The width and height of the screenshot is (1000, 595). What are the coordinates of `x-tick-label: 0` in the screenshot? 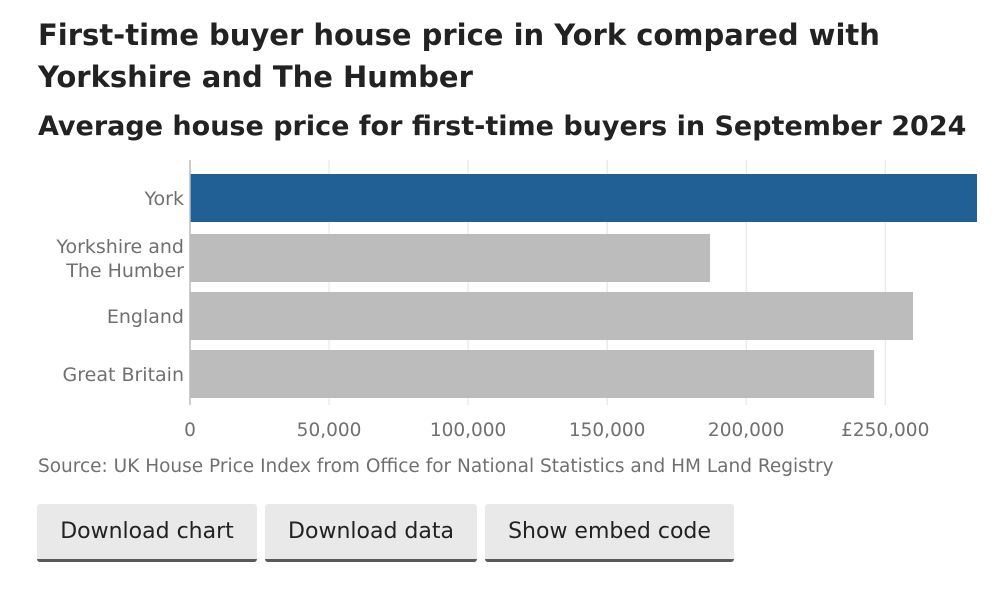 It's located at (190, 430).